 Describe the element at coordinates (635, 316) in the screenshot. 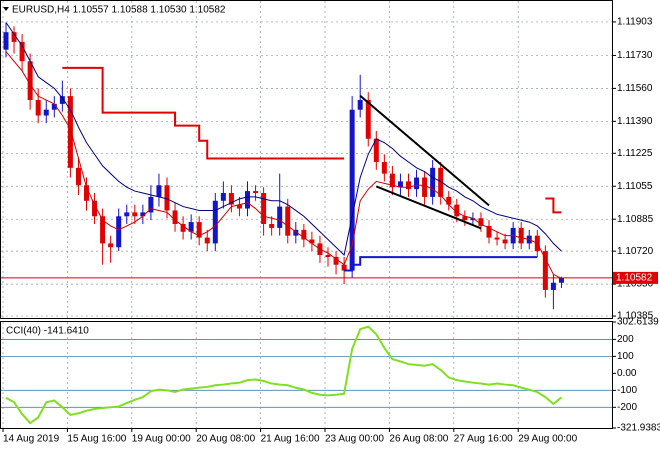

I see `y-tick-label: 1.10385` at that location.